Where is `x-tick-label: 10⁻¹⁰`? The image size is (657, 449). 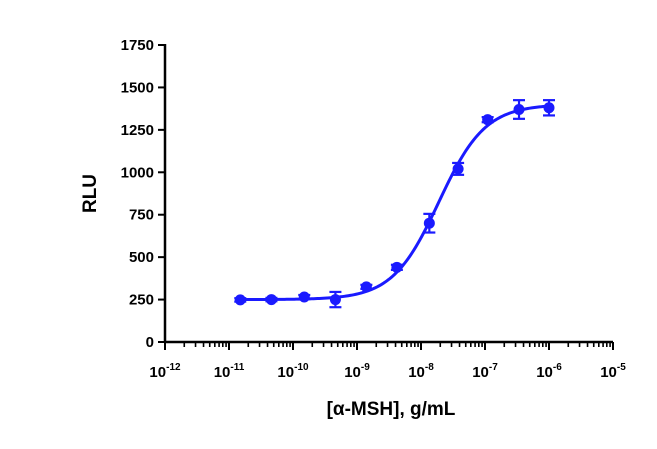
x-tick-label: 10⁻¹⁰ is located at coordinates (293, 371).